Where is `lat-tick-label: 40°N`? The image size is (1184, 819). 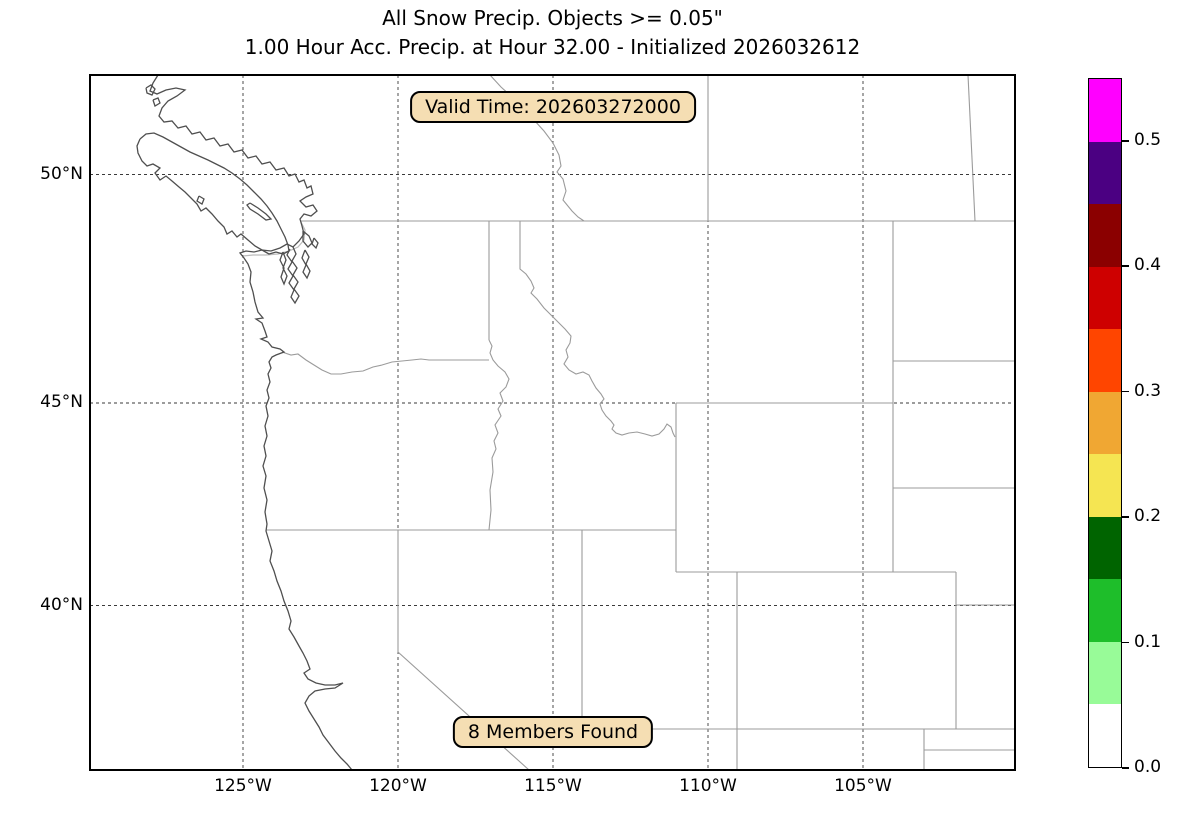
lat-tick-label: 40°N is located at coordinates (61, 604).